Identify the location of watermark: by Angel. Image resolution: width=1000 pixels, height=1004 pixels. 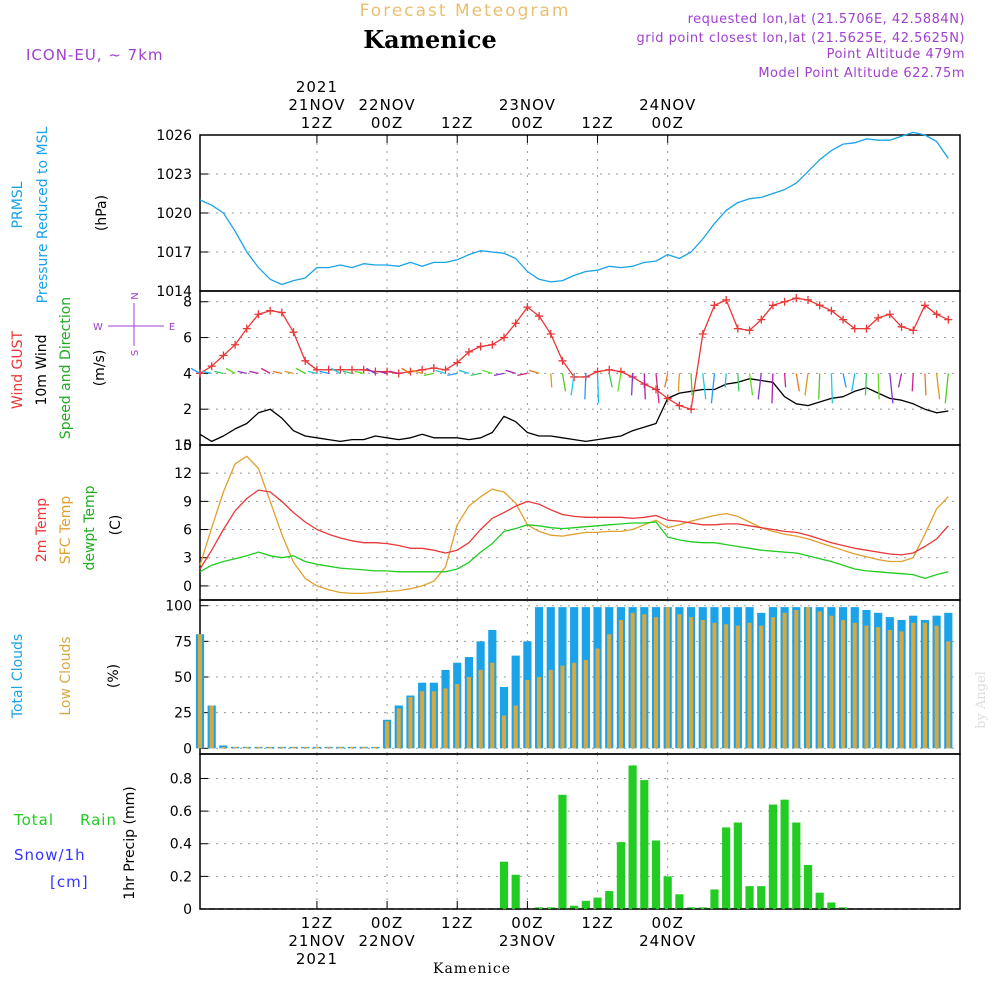
(981, 700).